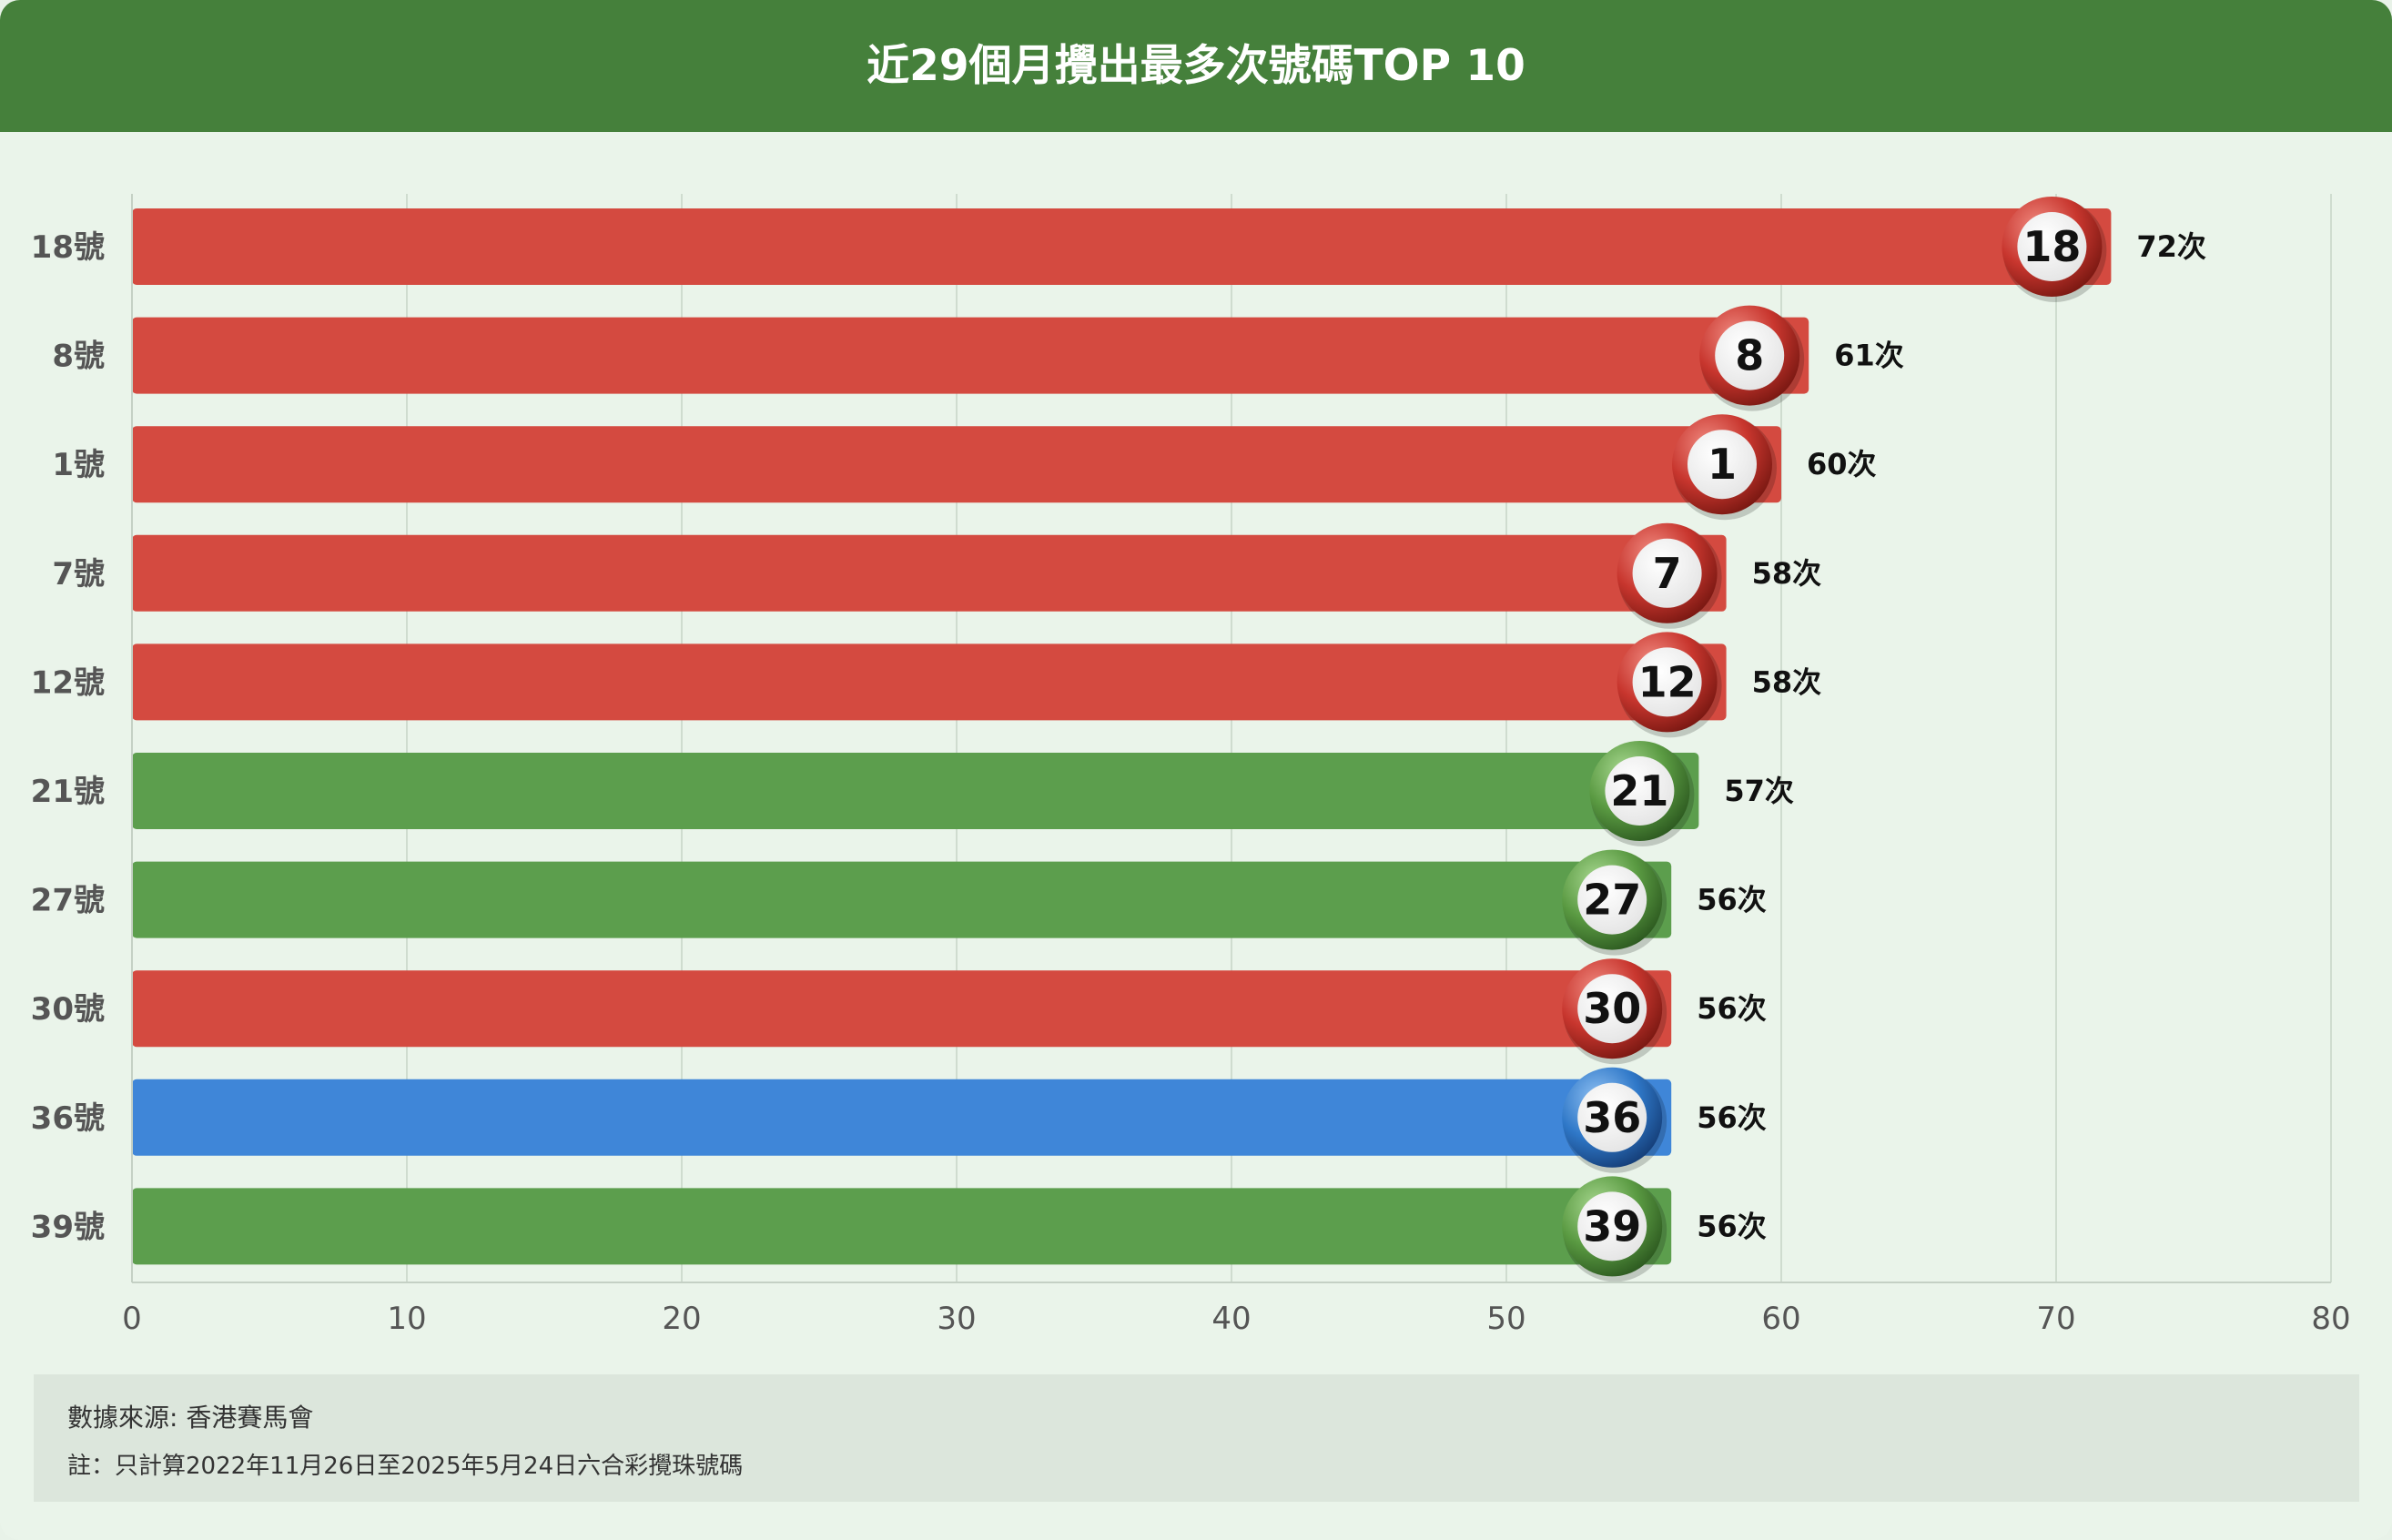  Describe the element at coordinates (68, 792) in the screenshot. I see `category-label: 21號` at that location.